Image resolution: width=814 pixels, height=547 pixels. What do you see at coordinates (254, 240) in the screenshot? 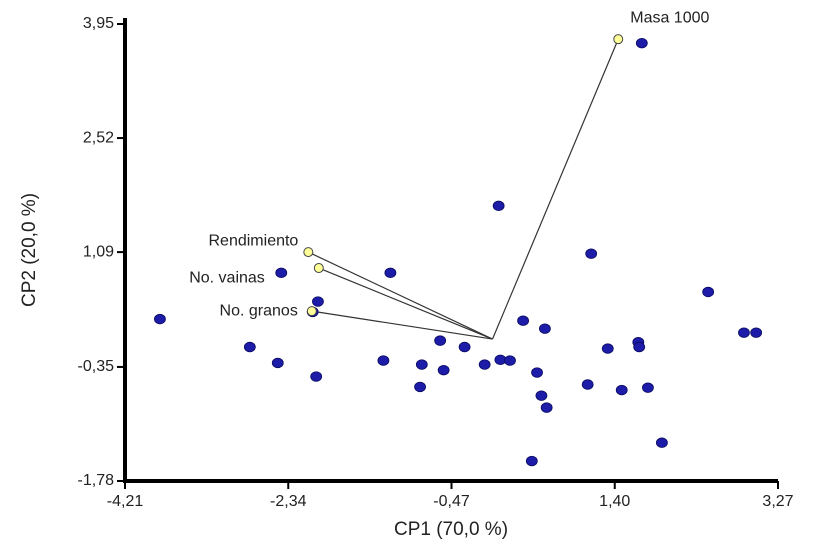
I see `vector-label: Rendimiento` at bounding box center [254, 240].